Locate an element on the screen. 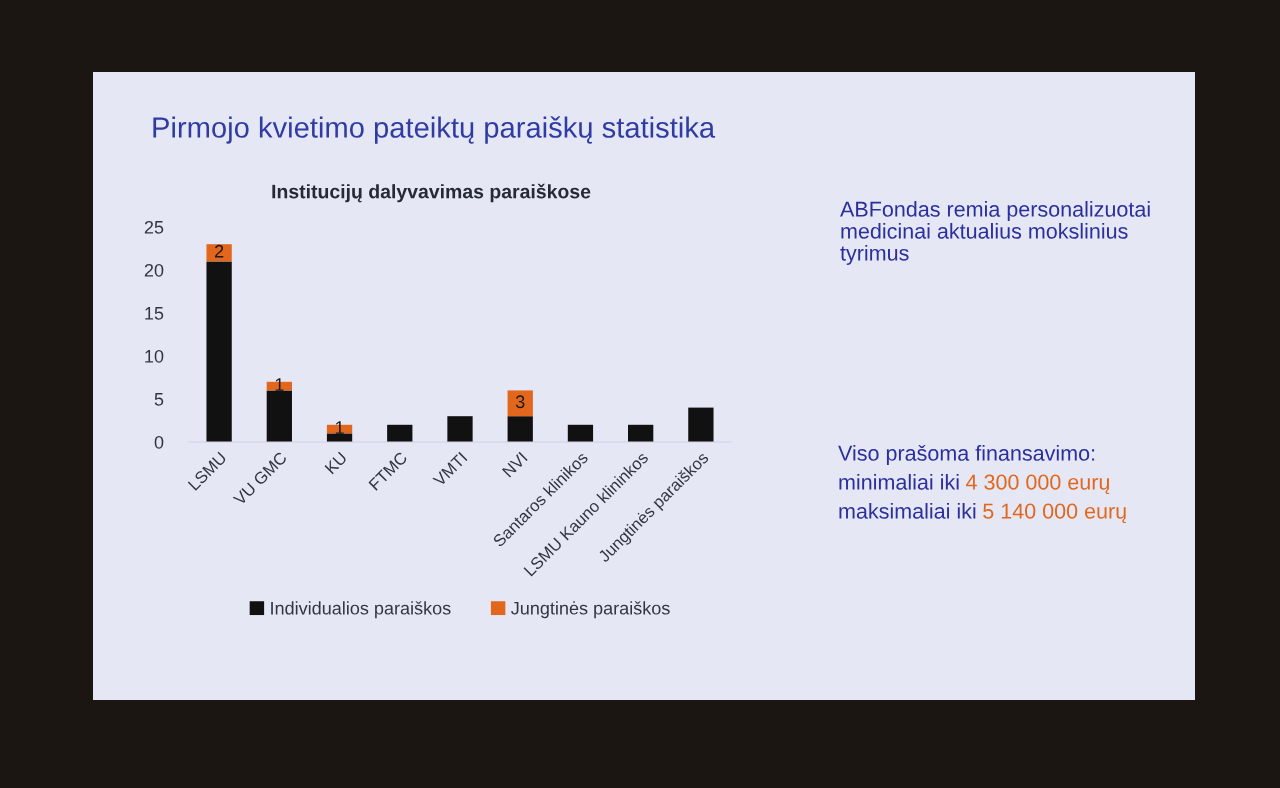 This screenshot has width=1280, height=788. text: ABFondas remia personalizuotai medicinai aktualius mokslinius tyrimus is located at coordinates (995, 233).